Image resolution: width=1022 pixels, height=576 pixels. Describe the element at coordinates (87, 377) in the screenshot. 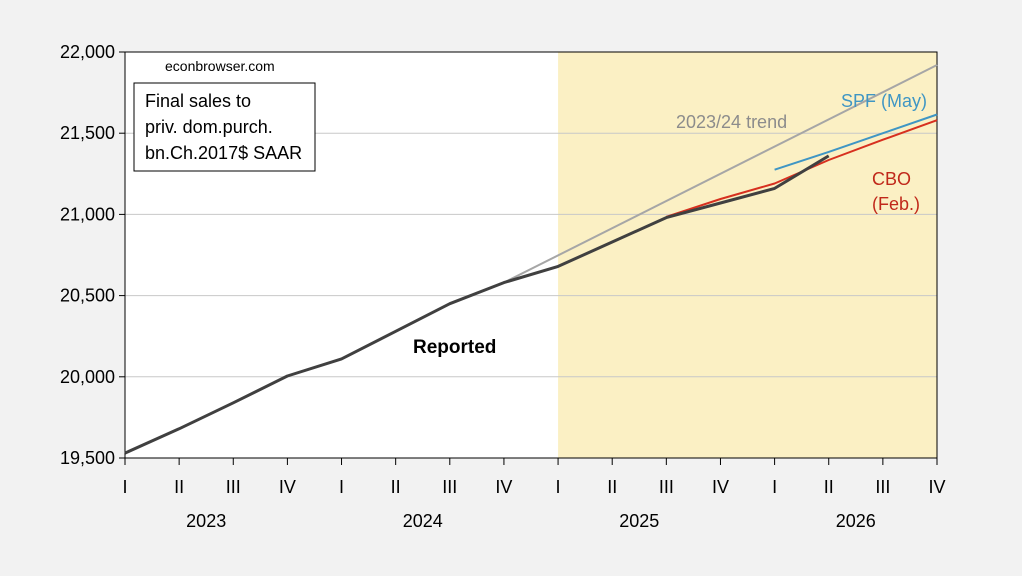

I see `y-tick-label: 20,000` at that location.